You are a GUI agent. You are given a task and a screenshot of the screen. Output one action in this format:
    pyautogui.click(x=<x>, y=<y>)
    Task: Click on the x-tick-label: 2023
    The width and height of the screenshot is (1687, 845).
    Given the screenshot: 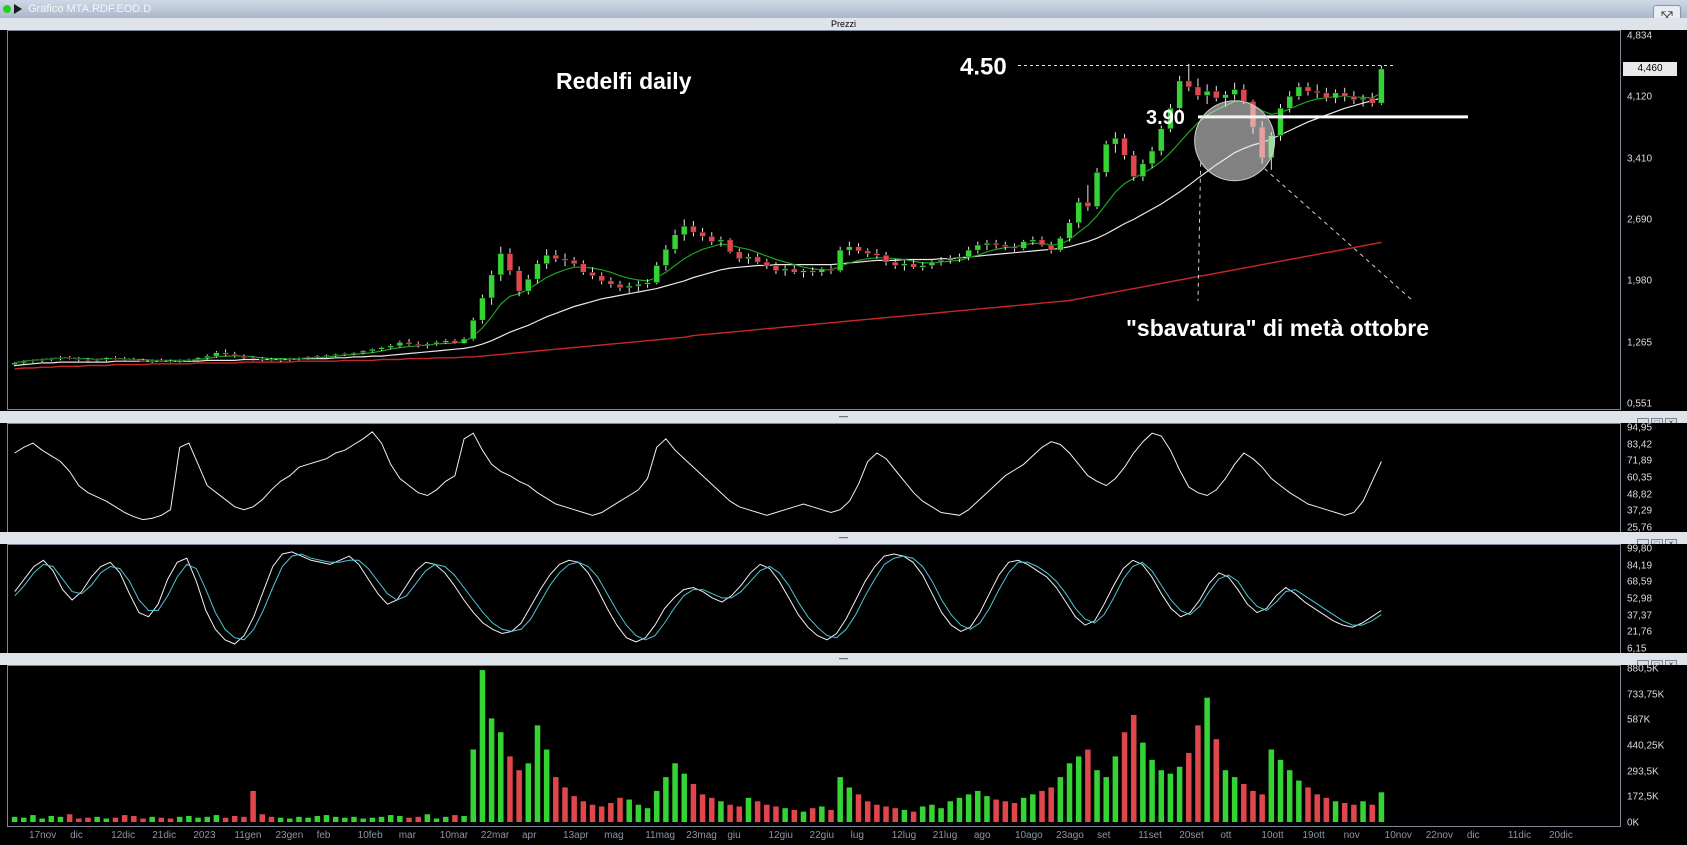 What is the action you would take?
    pyautogui.click(x=204, y=835)
    